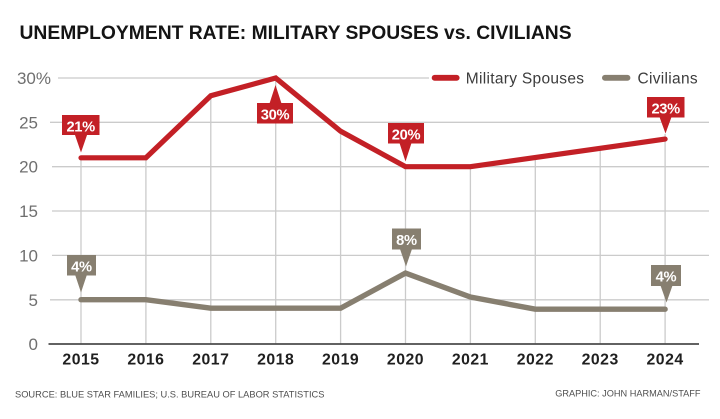 The height and width of the screenshot is (419, 720). Describe the element at coordinates (28, 122) in the screenshot. I see `svg-text: 25` at that location.